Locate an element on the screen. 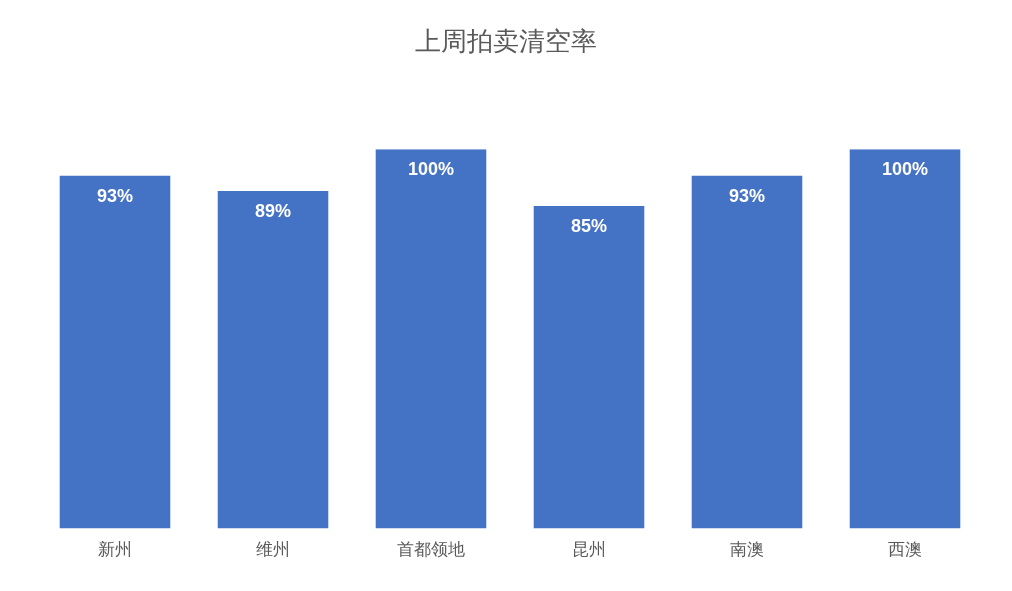  data-label: 89% is located at coordinates (273, 210).